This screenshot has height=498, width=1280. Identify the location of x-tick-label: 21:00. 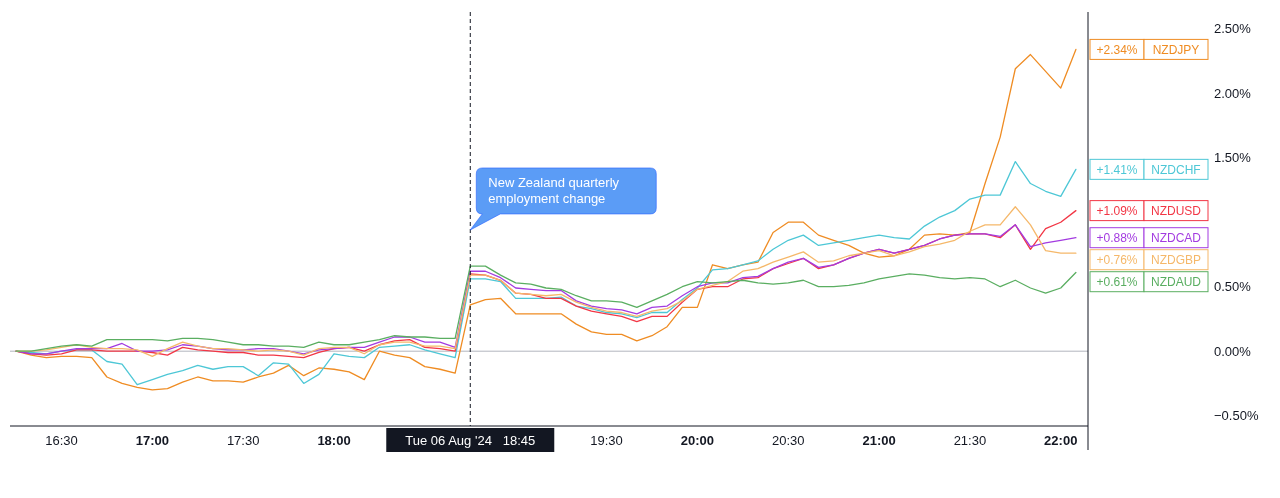
(879, 440).